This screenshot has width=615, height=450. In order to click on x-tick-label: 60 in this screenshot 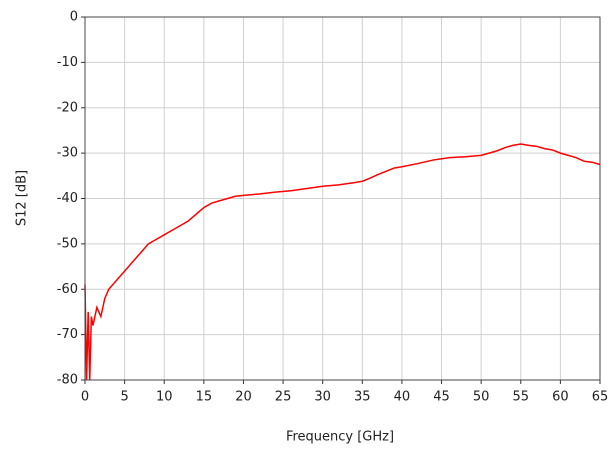, I will do `click(560, 397)`.